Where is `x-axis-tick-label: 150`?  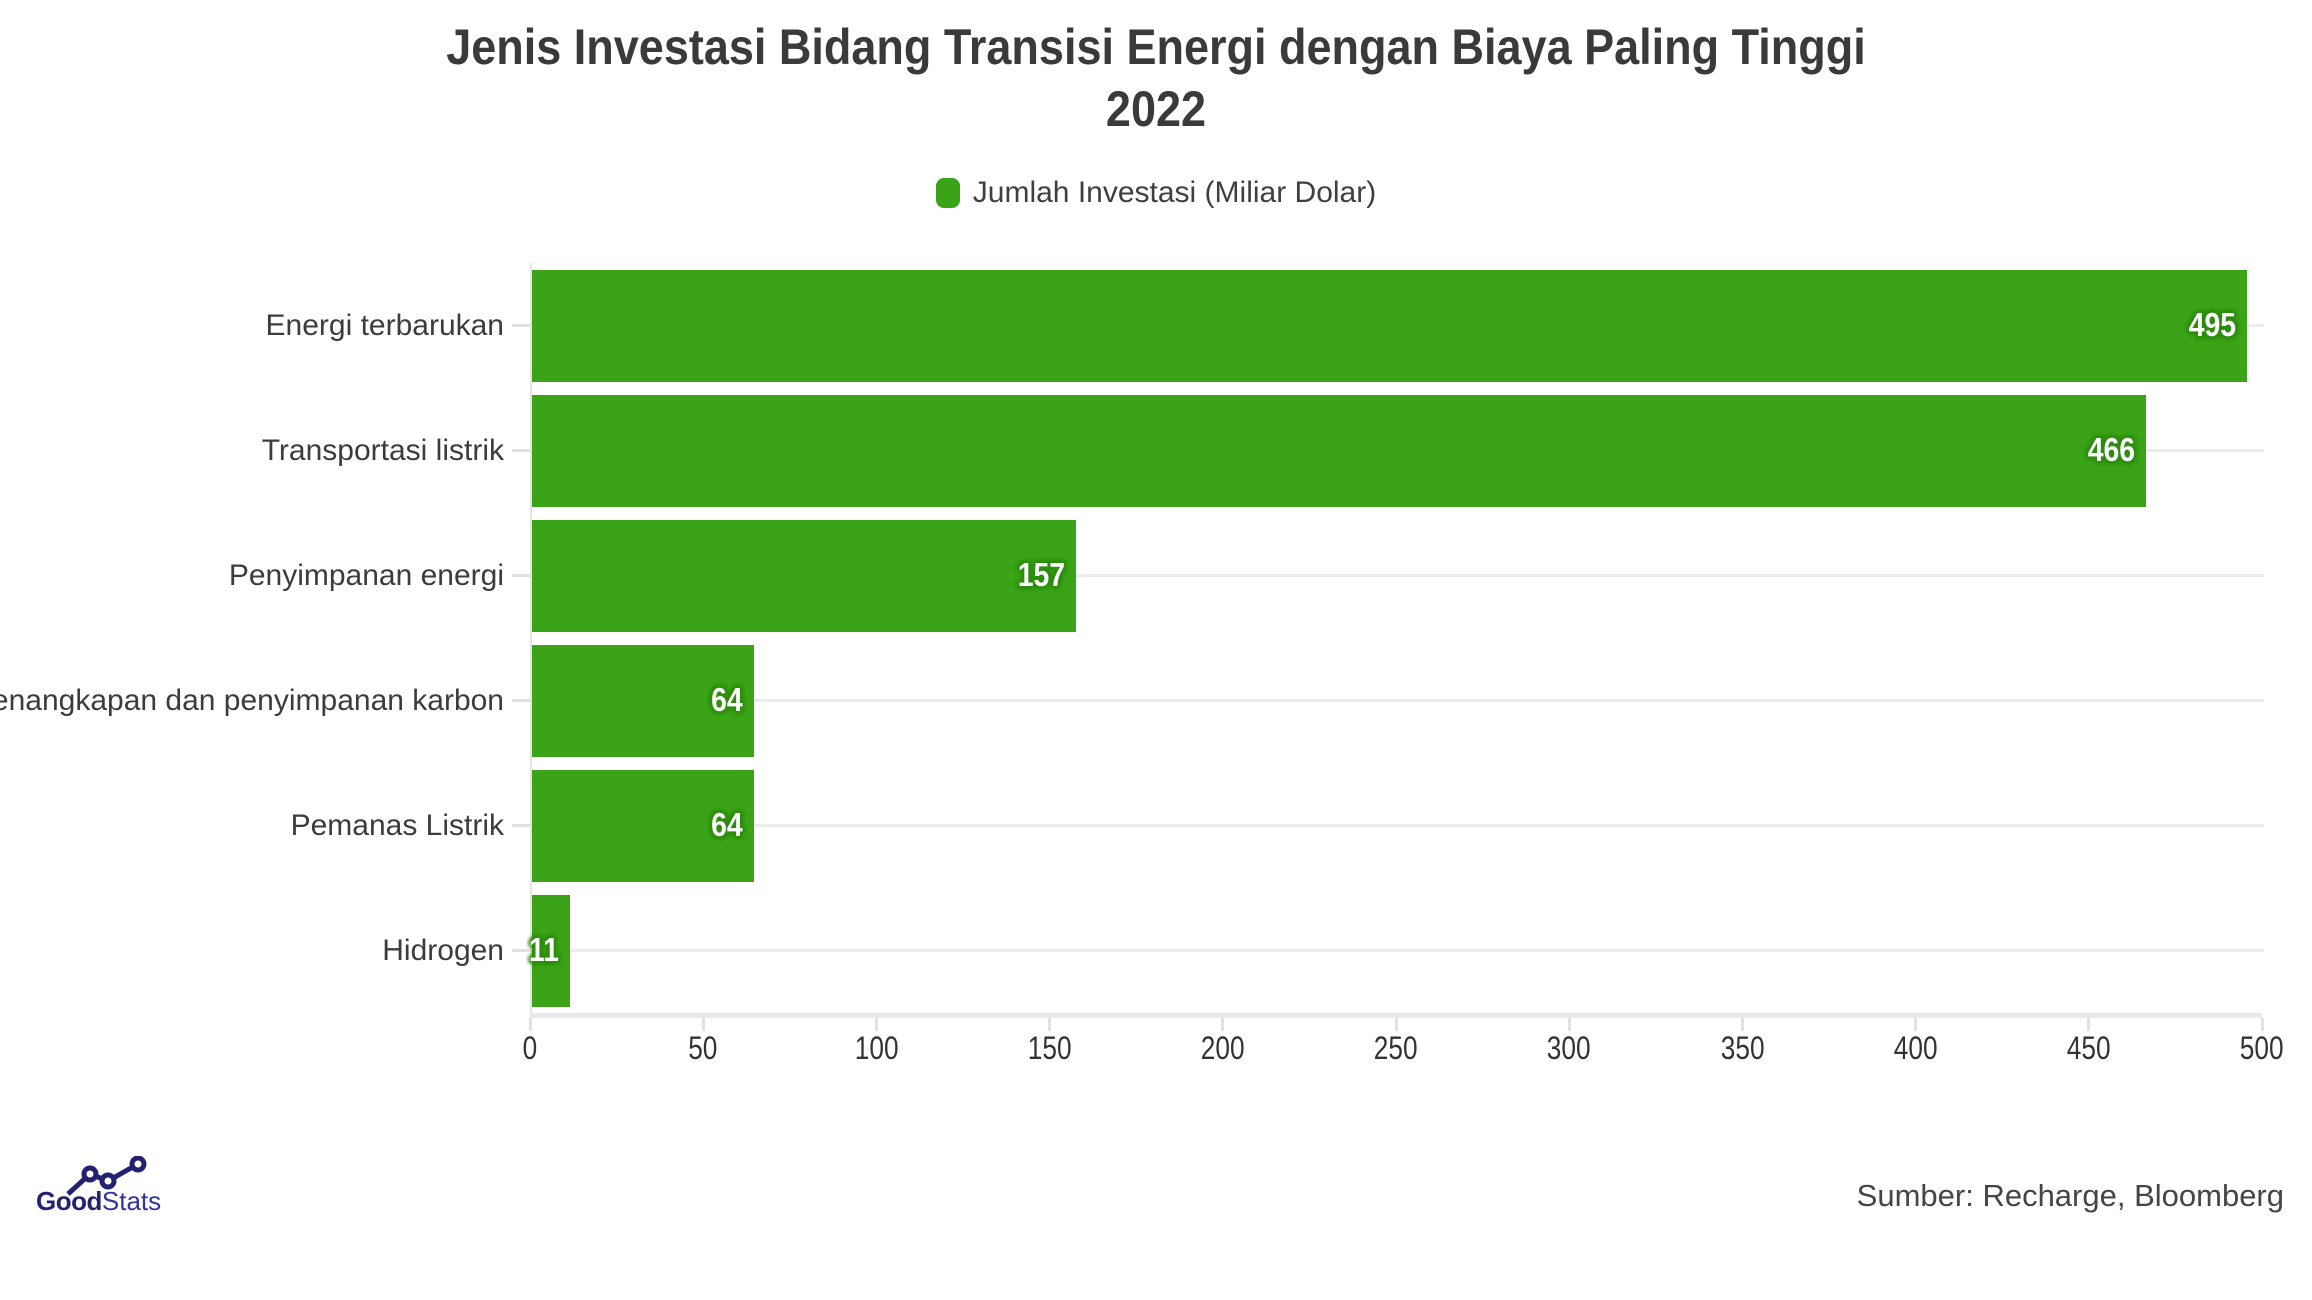
x-axis-tick-label: 150 is located at coordinates (1049, 1048).